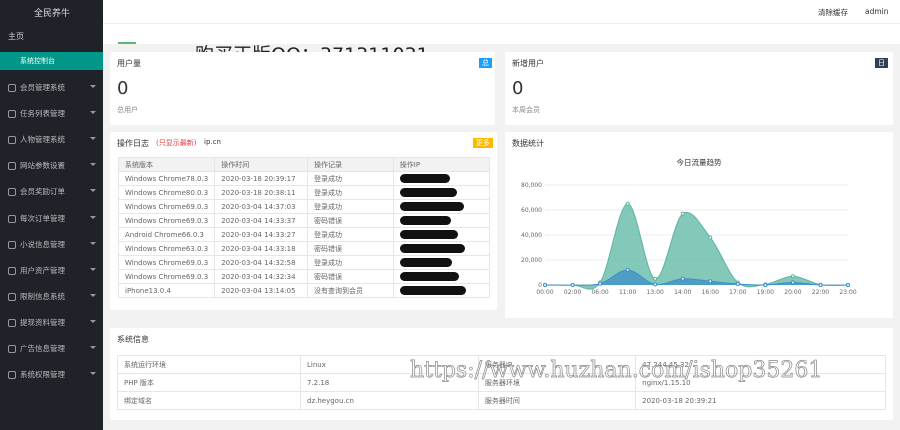  Describe the element at coordinates (127, 35) in the screenshot. I see `home-tab` at that location.